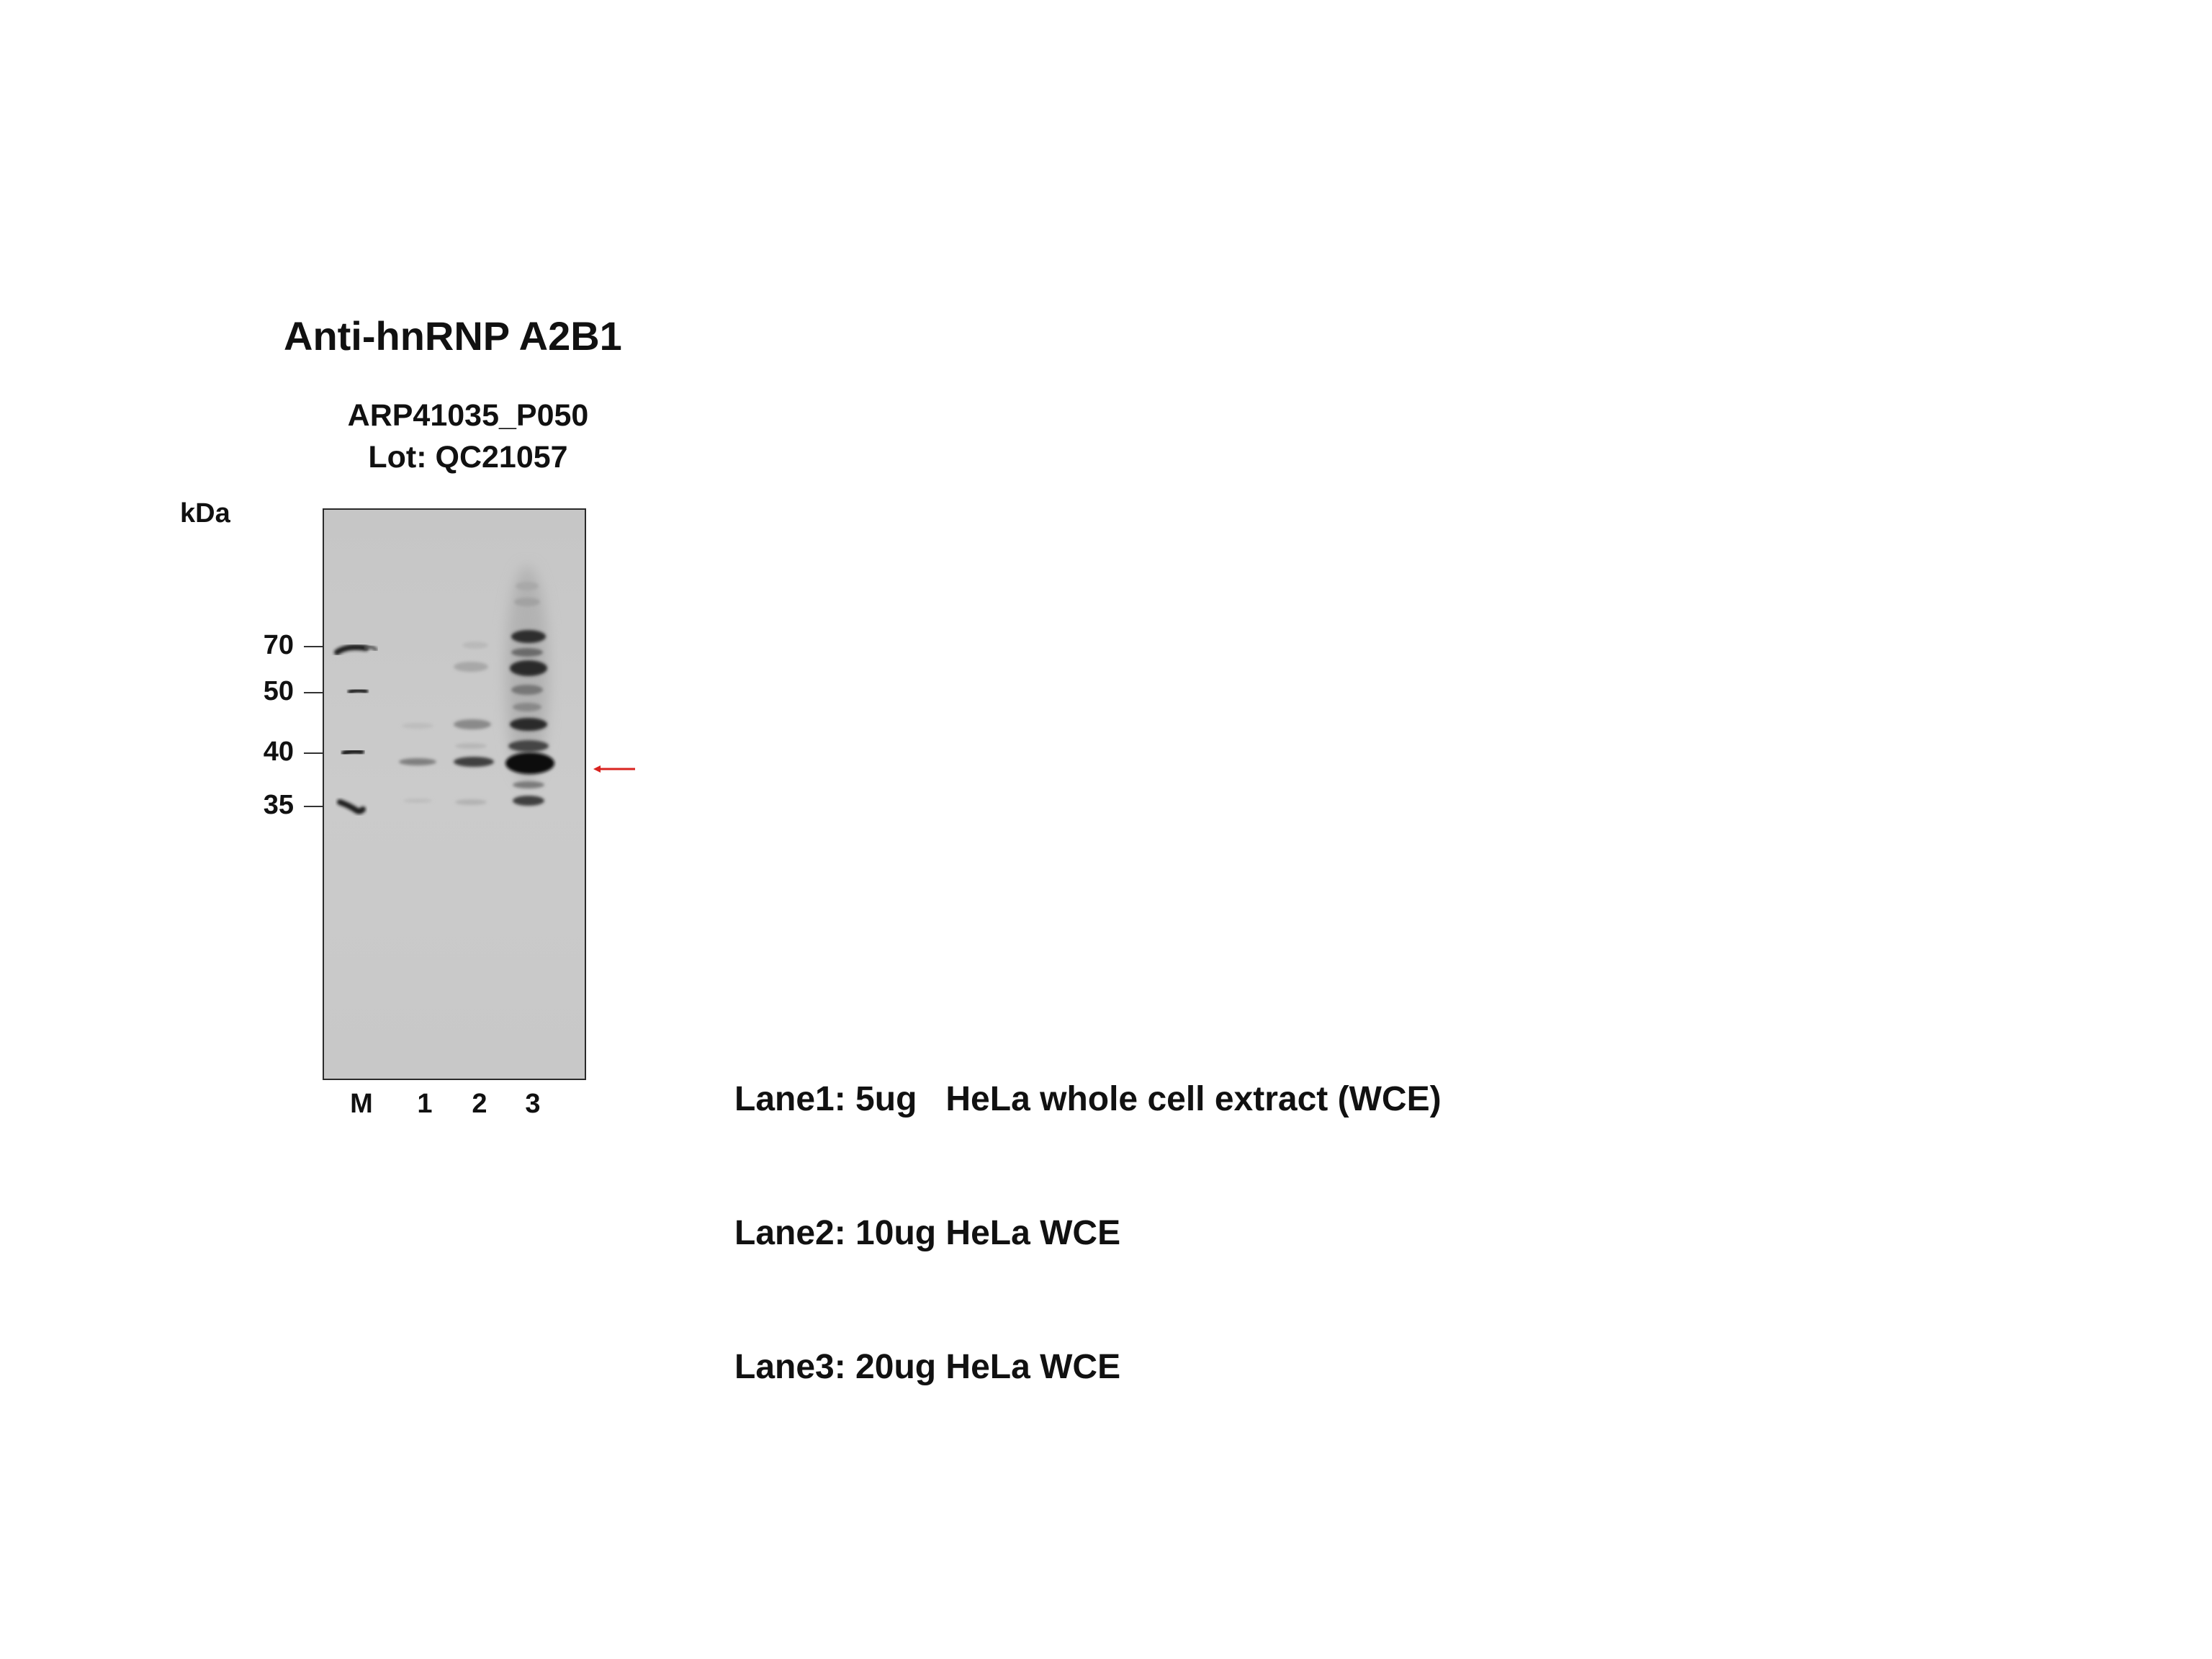 The width and height of the screenshot is (2212, 1659). Describe the element at coordinates (928, 1233) in the screenshot. I see `legend-lane-2: Lane2: 10ug HeLa WCE` at that location.